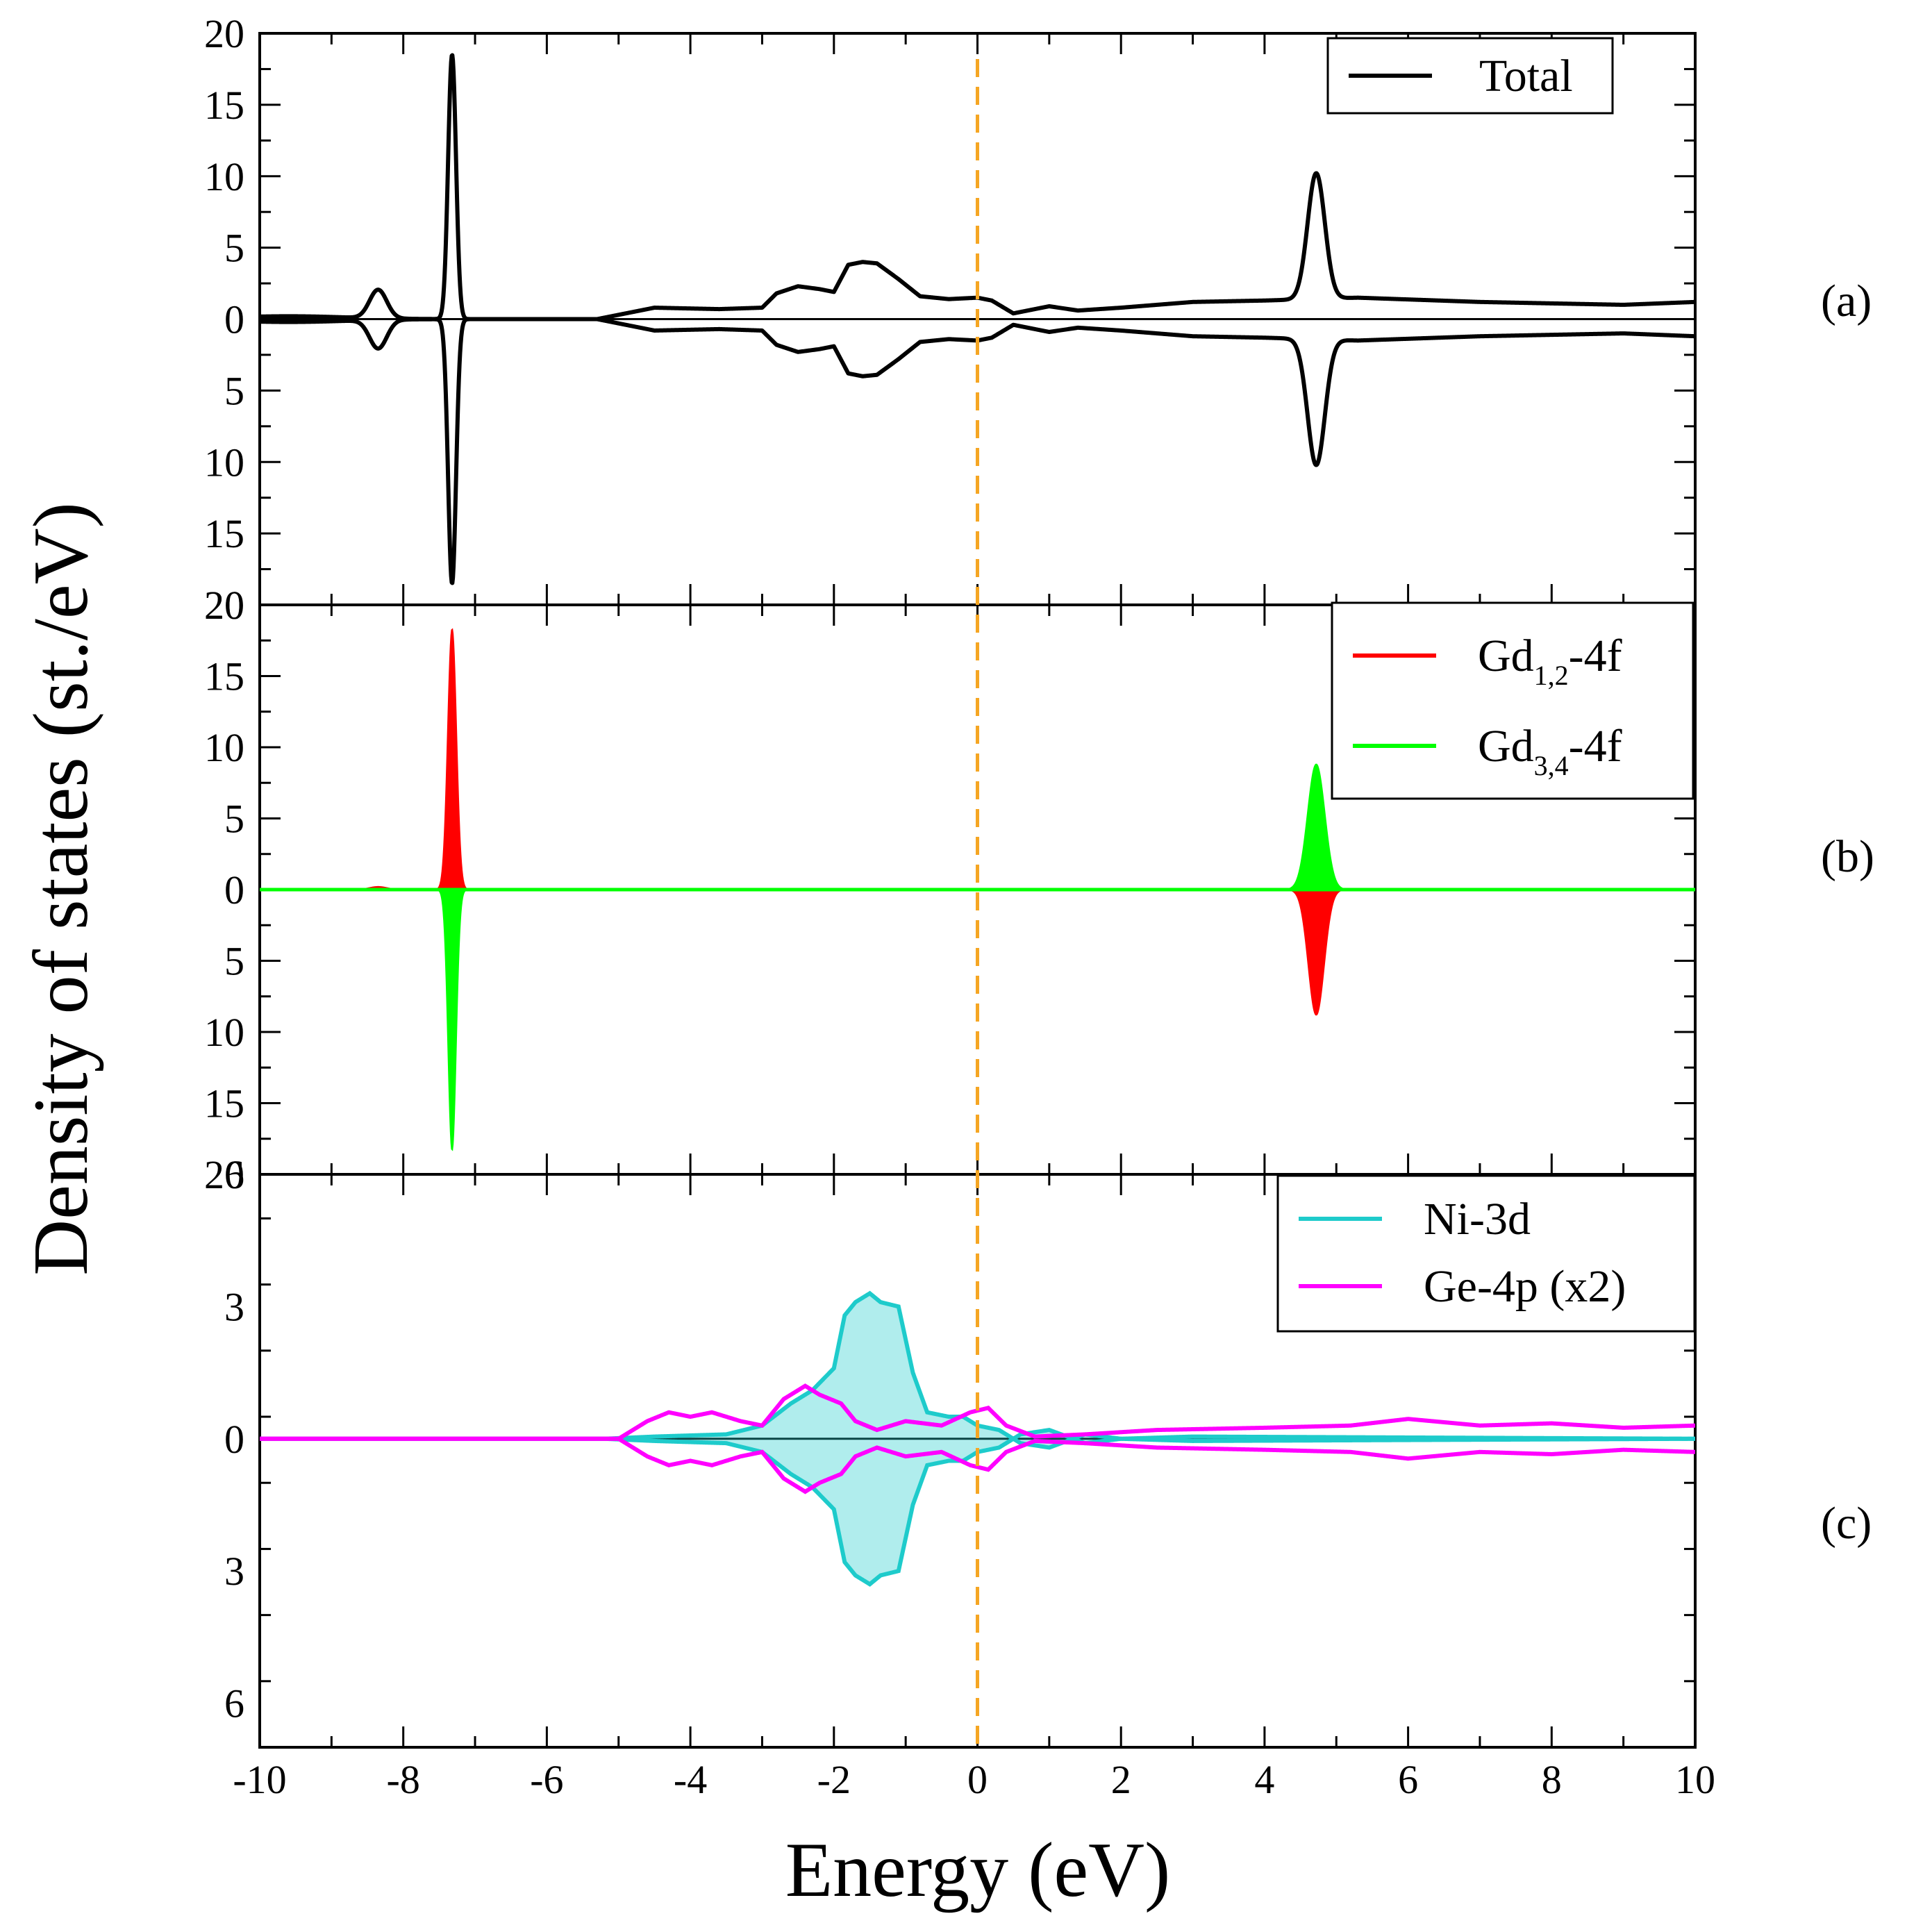 This screenshot has width=1907, height=1932. What do you see at coordinates (1846, 301) in the screenshot?
I see `panel-label-a: (a)` at bounding box center [1846, 301].